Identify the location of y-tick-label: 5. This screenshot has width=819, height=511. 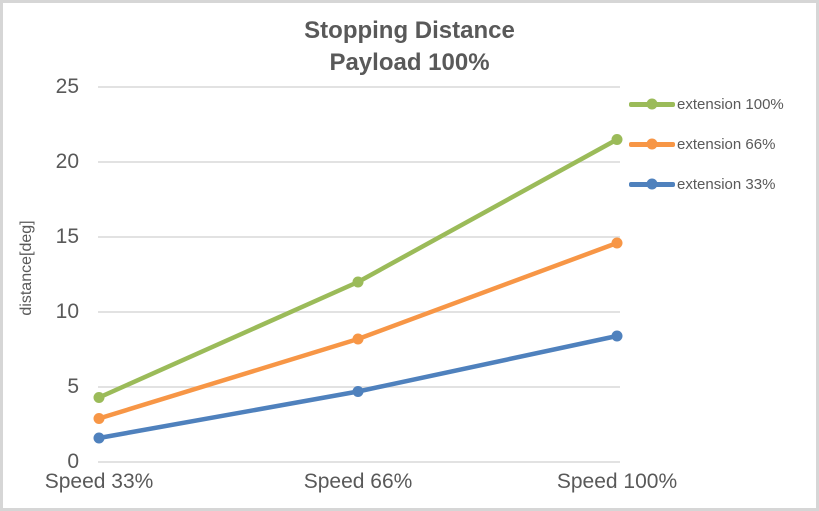
(73, 386).